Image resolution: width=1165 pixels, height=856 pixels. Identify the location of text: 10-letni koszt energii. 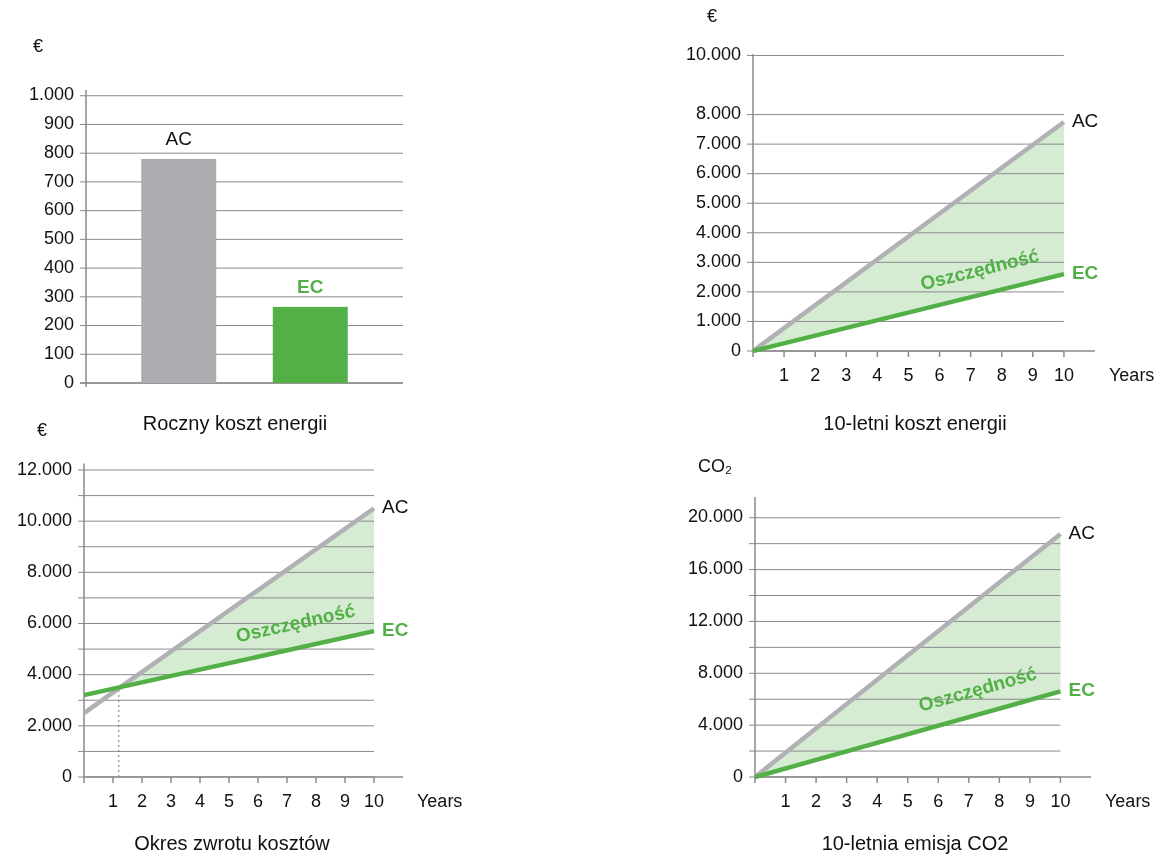
(915, 423).